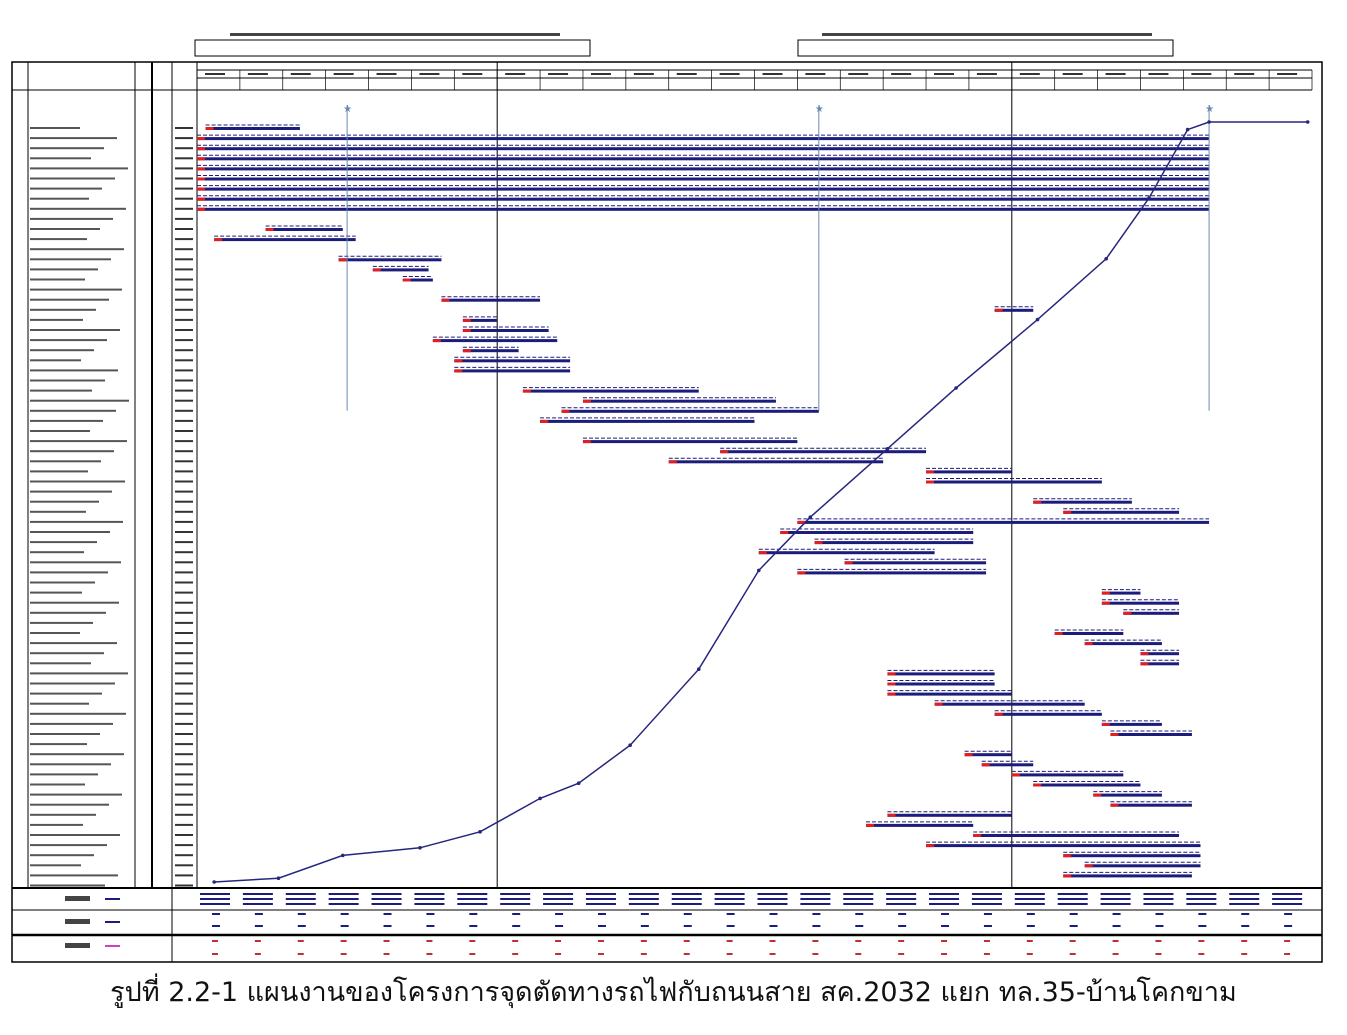 This screenshot has height=1035, width=1347. I want to click on header-title-box-left, so click(392, 48).